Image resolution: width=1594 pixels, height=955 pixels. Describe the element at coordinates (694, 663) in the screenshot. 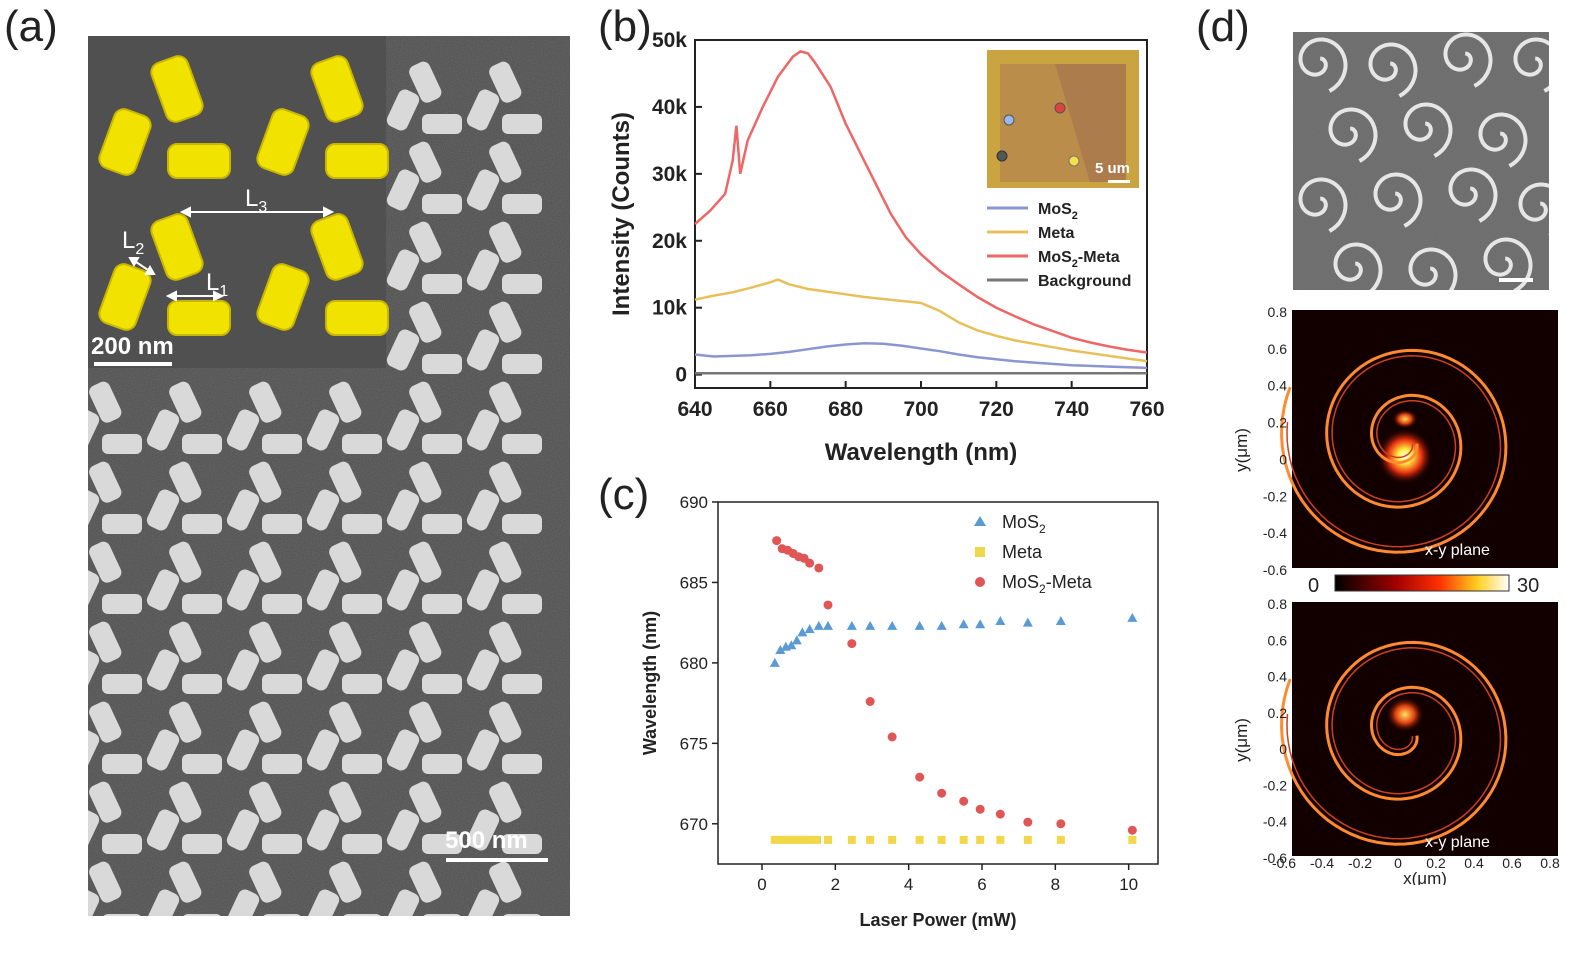

I see `c-ytick-label: 680` at that location.